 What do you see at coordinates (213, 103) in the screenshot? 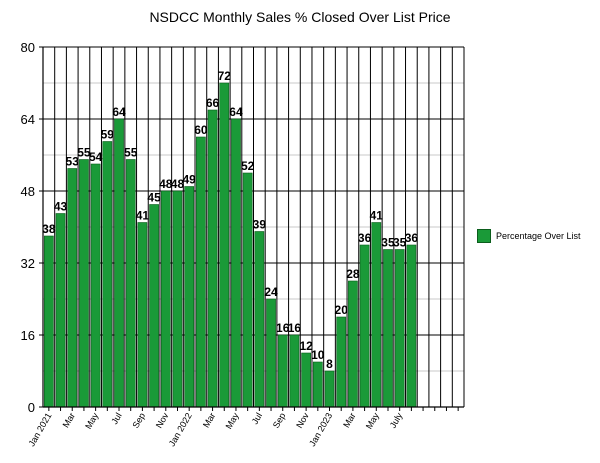
I see `data-label: 66` at bounding box center [213, 103].